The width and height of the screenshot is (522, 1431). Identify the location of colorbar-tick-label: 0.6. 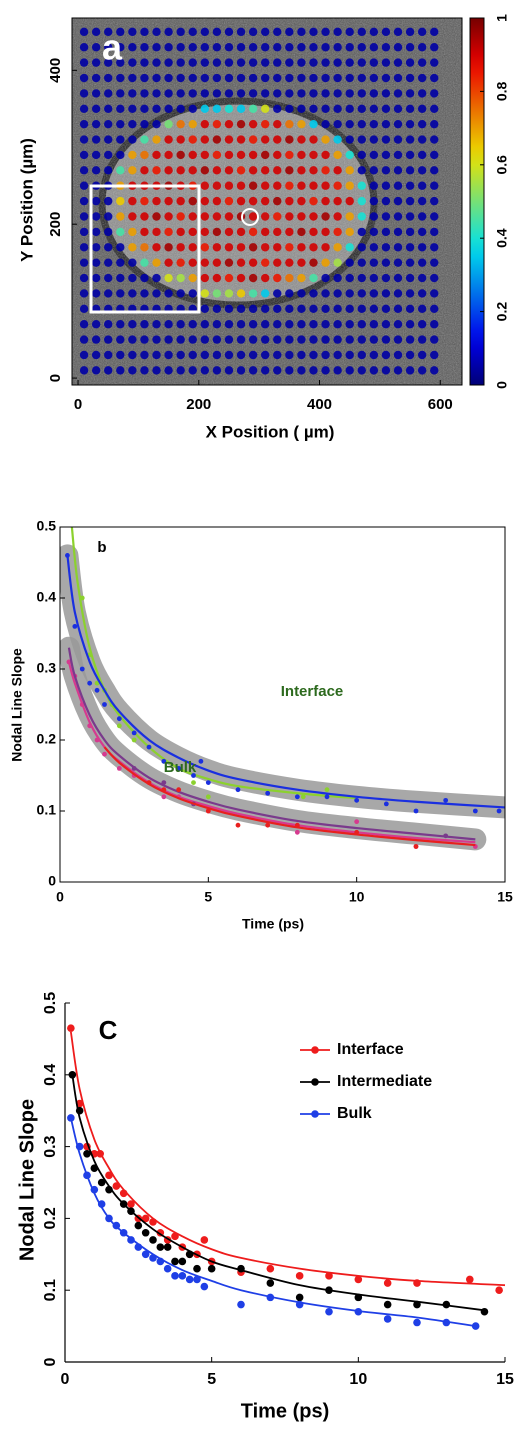
(502, 165).